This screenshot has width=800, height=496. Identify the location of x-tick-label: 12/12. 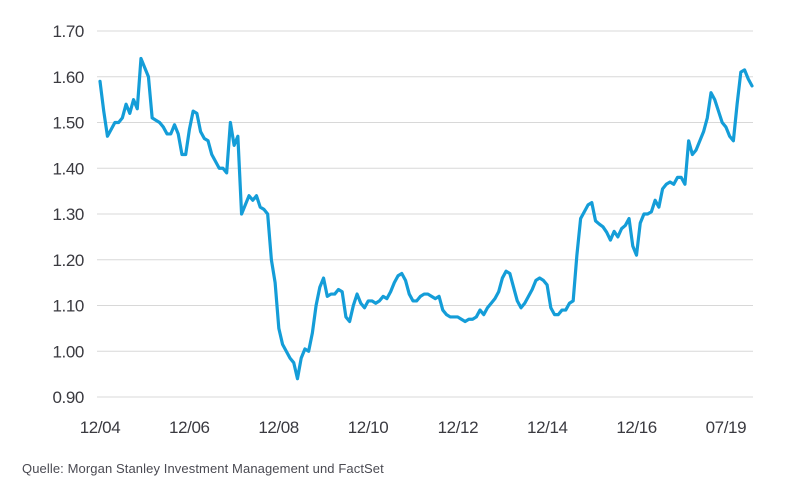
(458, 427).